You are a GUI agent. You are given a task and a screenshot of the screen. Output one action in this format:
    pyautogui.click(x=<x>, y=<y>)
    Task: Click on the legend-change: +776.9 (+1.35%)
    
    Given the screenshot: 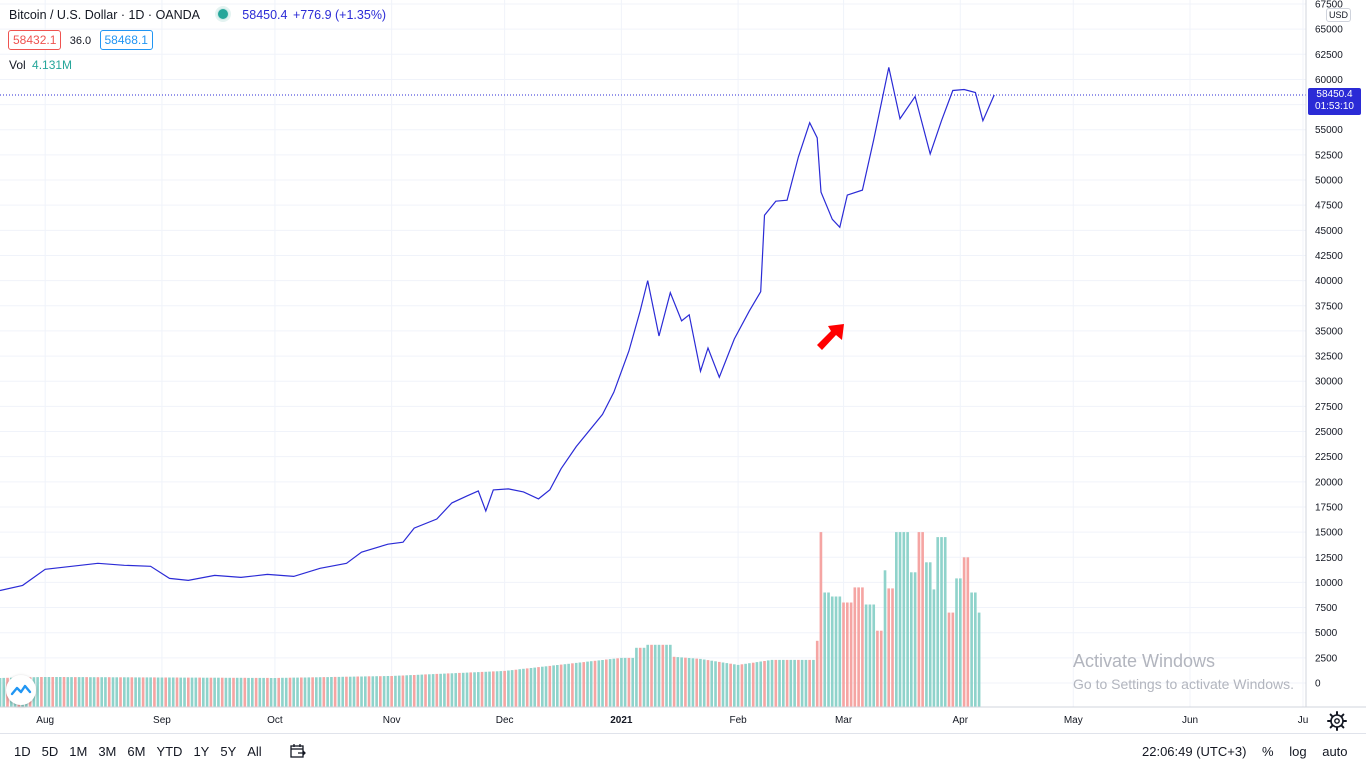 What is the action you would take?
    pyautogui.click(x=339, y=15)
    